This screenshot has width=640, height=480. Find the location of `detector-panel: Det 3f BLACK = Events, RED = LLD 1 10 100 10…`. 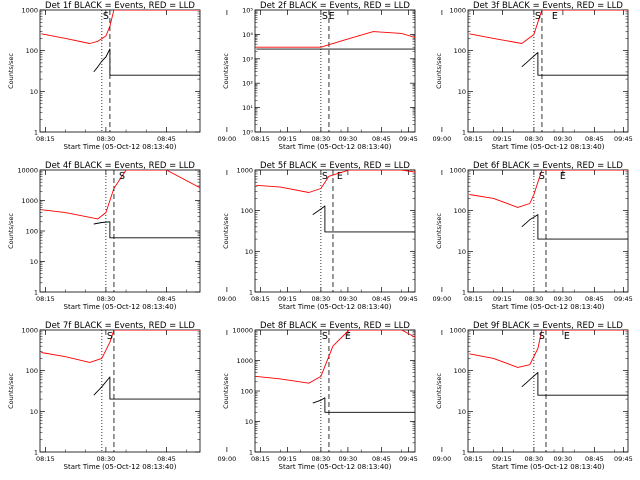

detector-panel: Det 3f BLACK = Events, RED = LLD 1 10 100 10… is located at coordinates (532, 76).